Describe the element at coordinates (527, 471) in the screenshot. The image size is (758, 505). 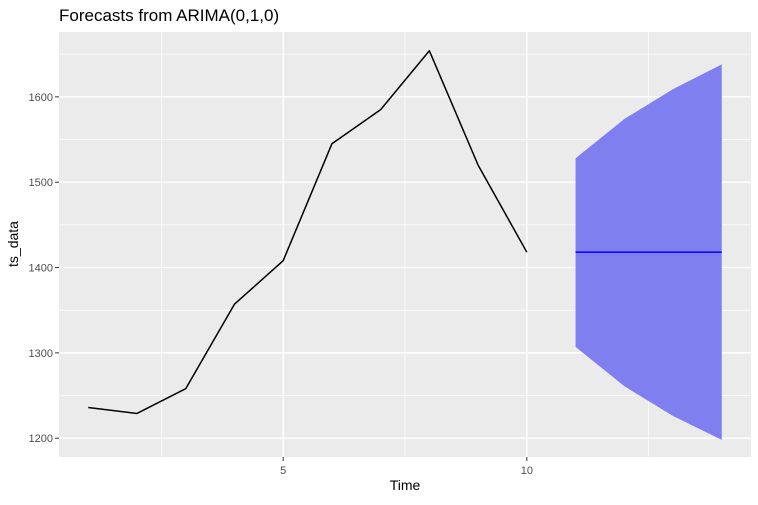
I see `x-tick-label: 10` at that location.